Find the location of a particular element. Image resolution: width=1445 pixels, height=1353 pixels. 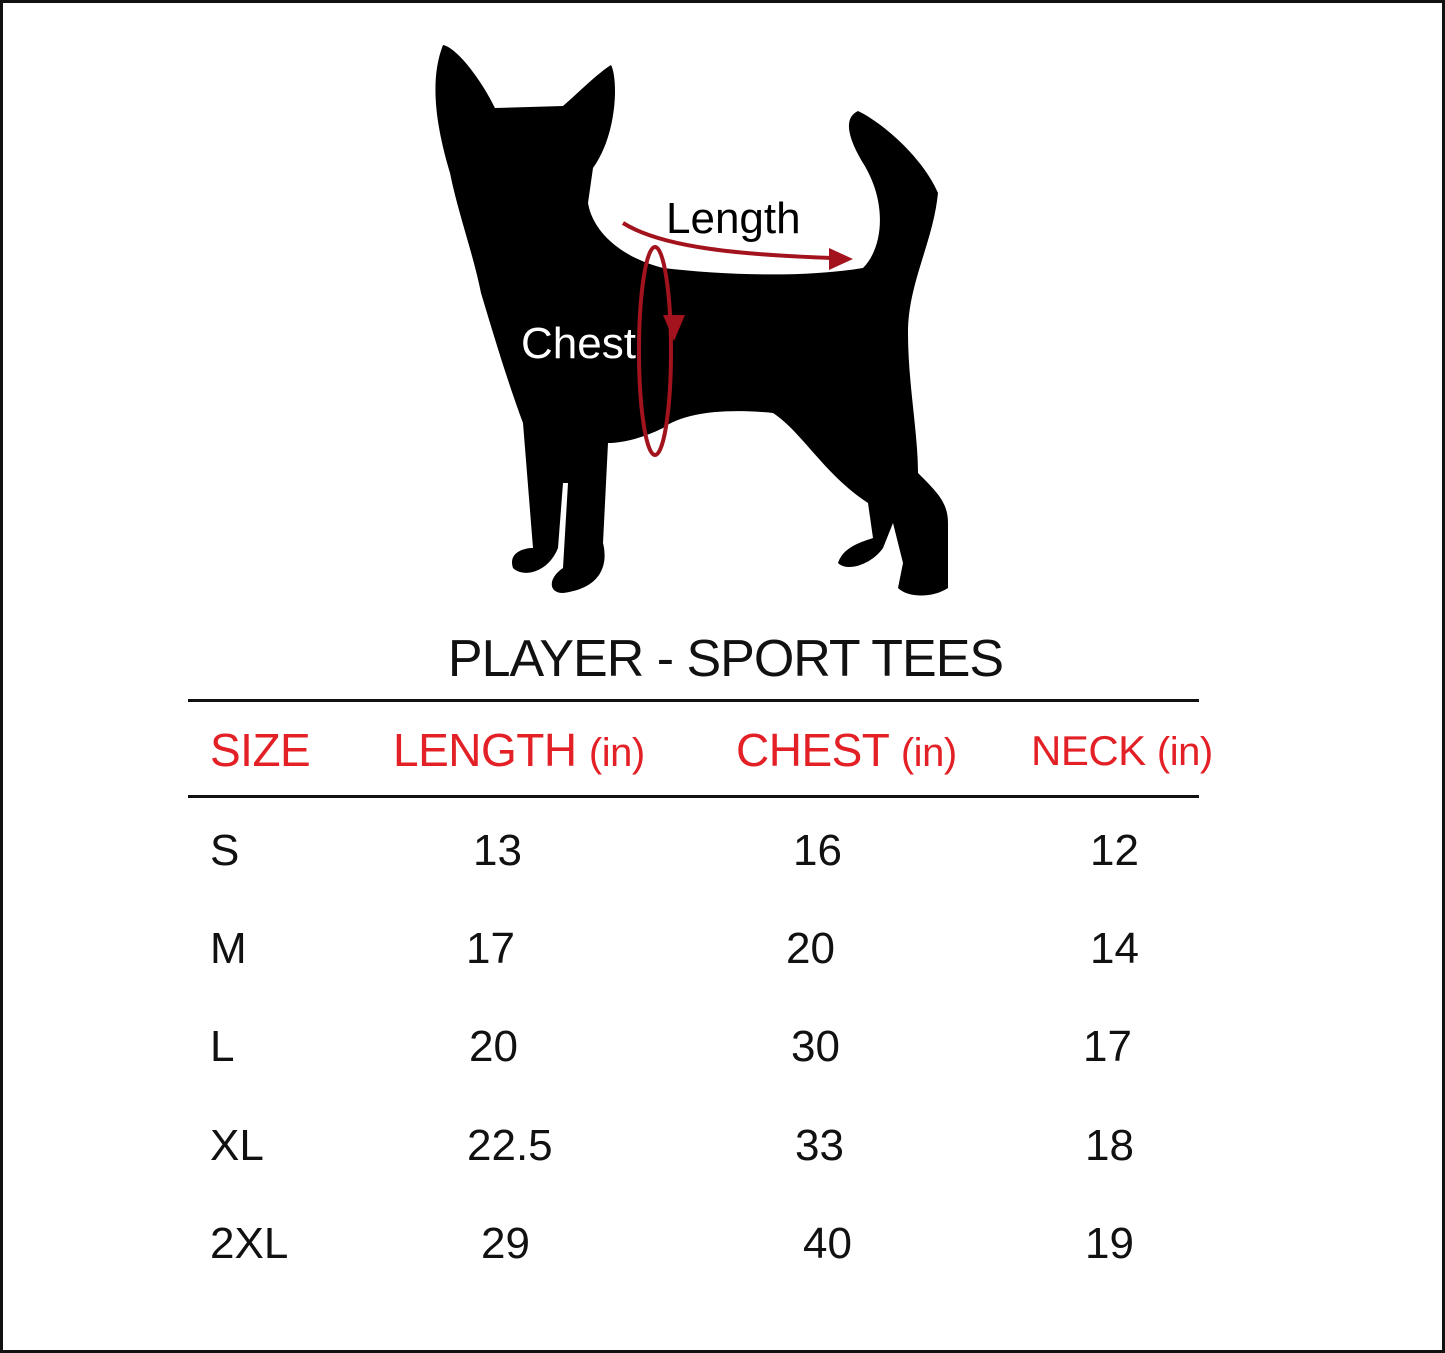

cell-neck: 14 is located at coordinates (1114, 948).